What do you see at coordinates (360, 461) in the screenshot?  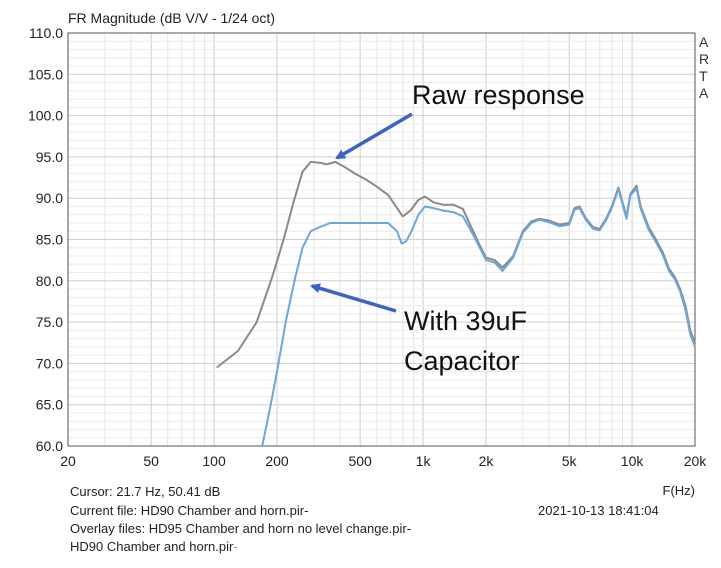 I see `x-tick-label: 500` at bounding box center [360, 461].